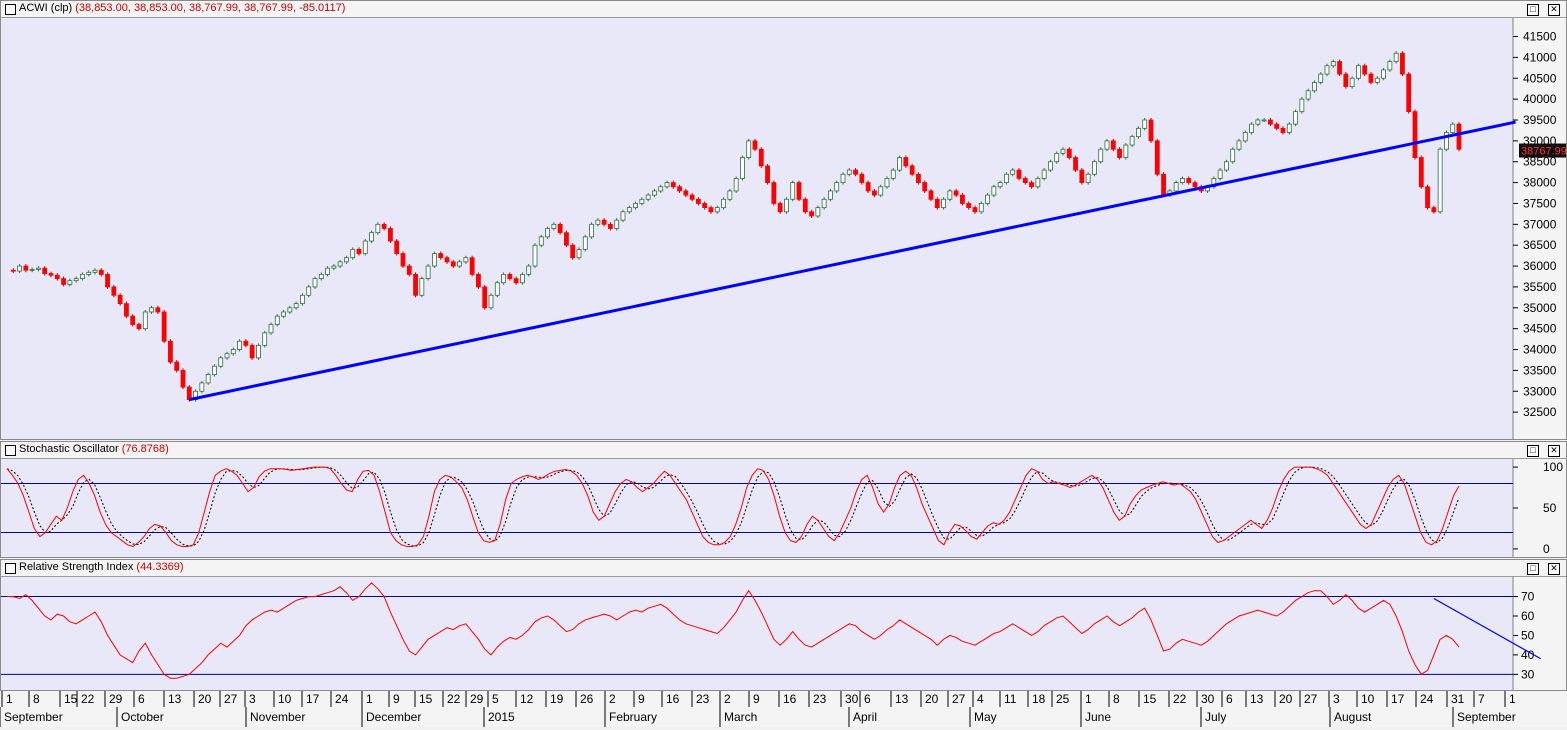  What do you see at coordinates (175, 699) in the screenshot?
I see `day-tick-label: 13` at bounding box center [175, 699].